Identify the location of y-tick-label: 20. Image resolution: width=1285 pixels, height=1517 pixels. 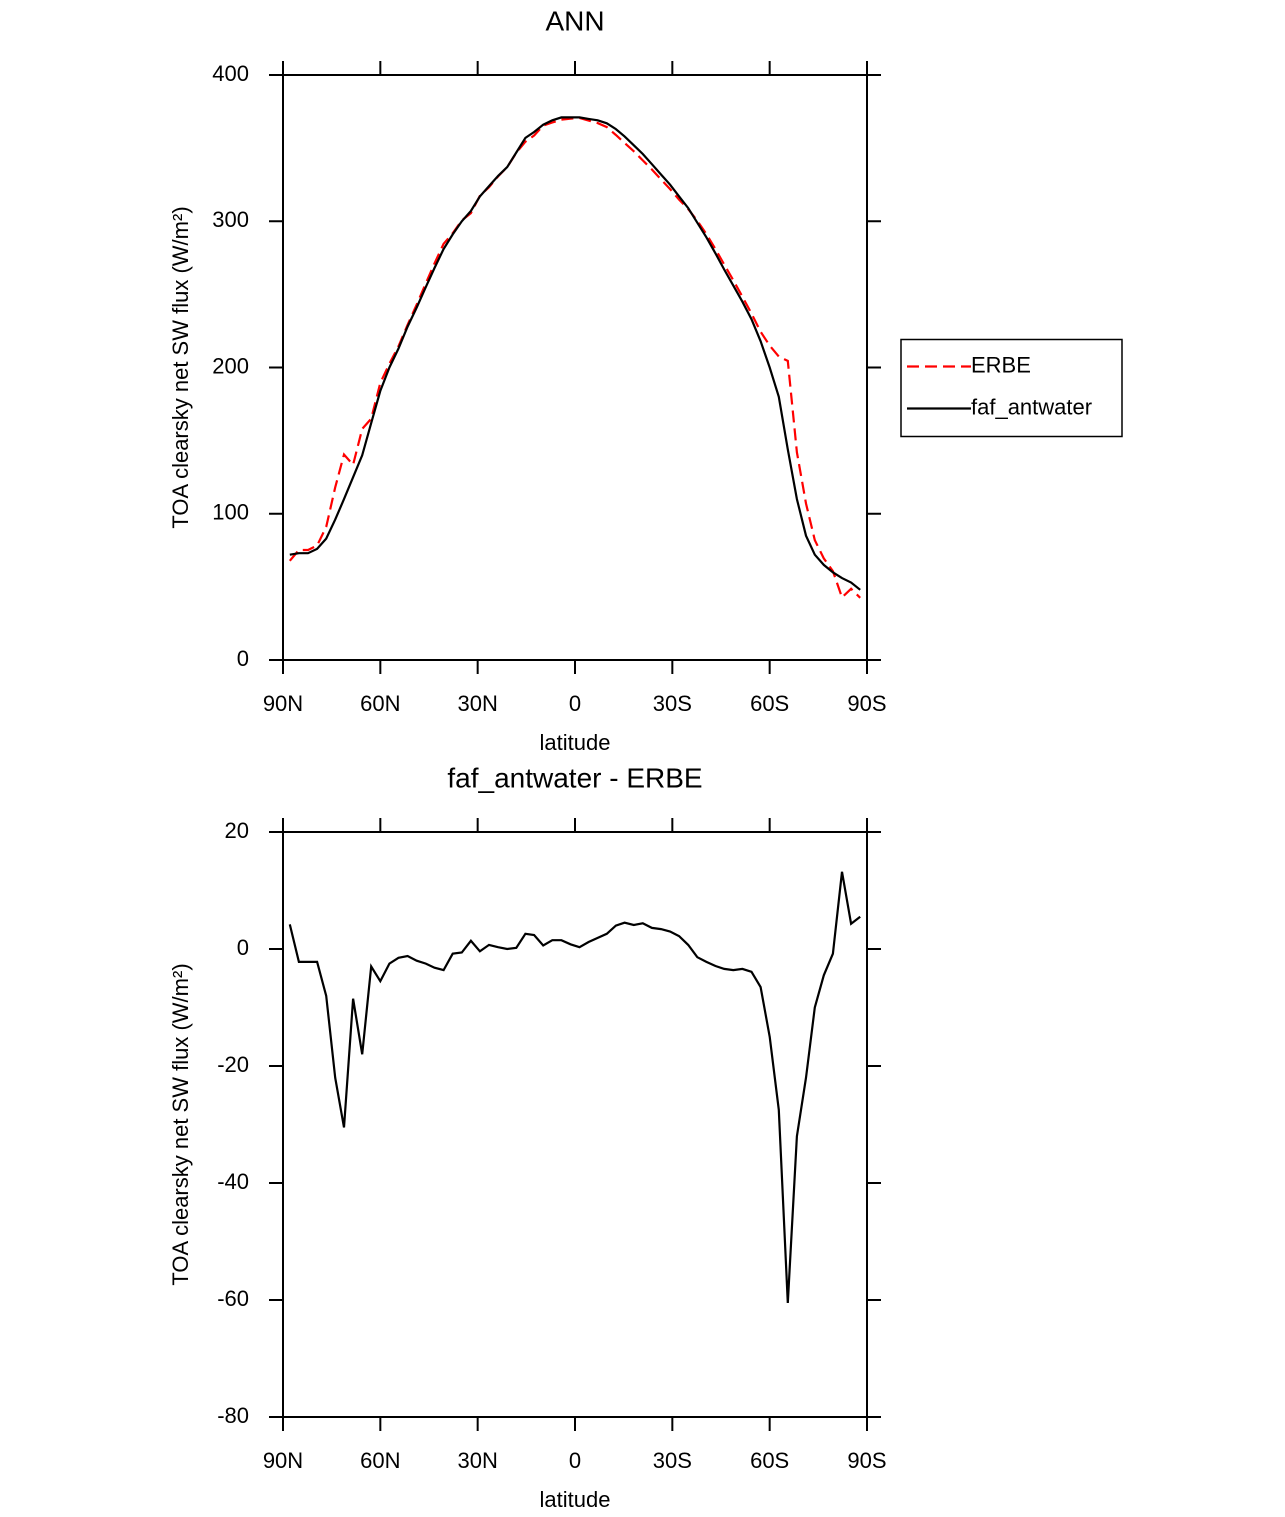
(237, 830).